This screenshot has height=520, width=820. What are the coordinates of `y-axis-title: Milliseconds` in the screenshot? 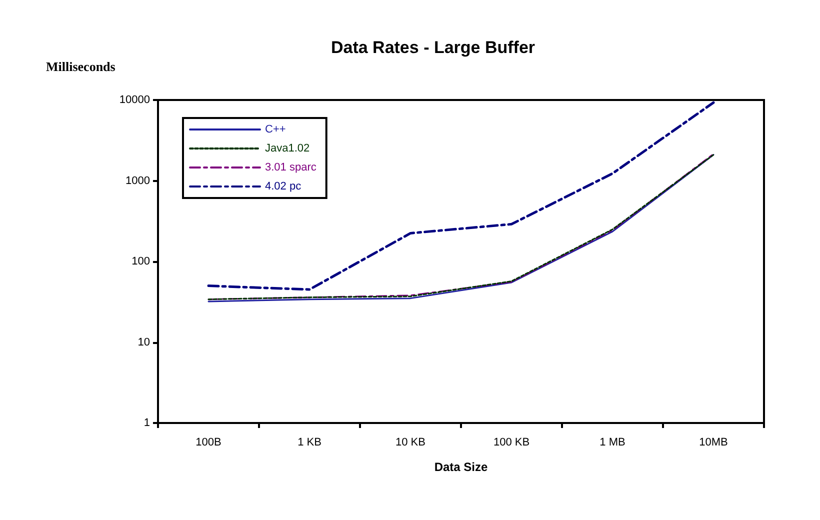 It's located at (81, 66).